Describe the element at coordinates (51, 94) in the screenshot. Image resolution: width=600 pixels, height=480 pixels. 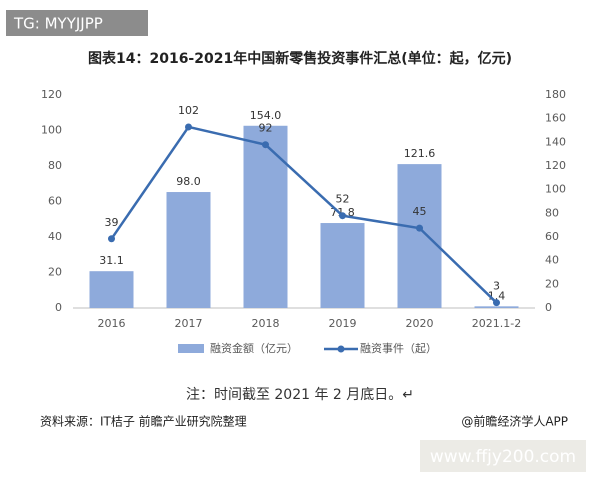
I see `y-tick-label: 120` at that location.